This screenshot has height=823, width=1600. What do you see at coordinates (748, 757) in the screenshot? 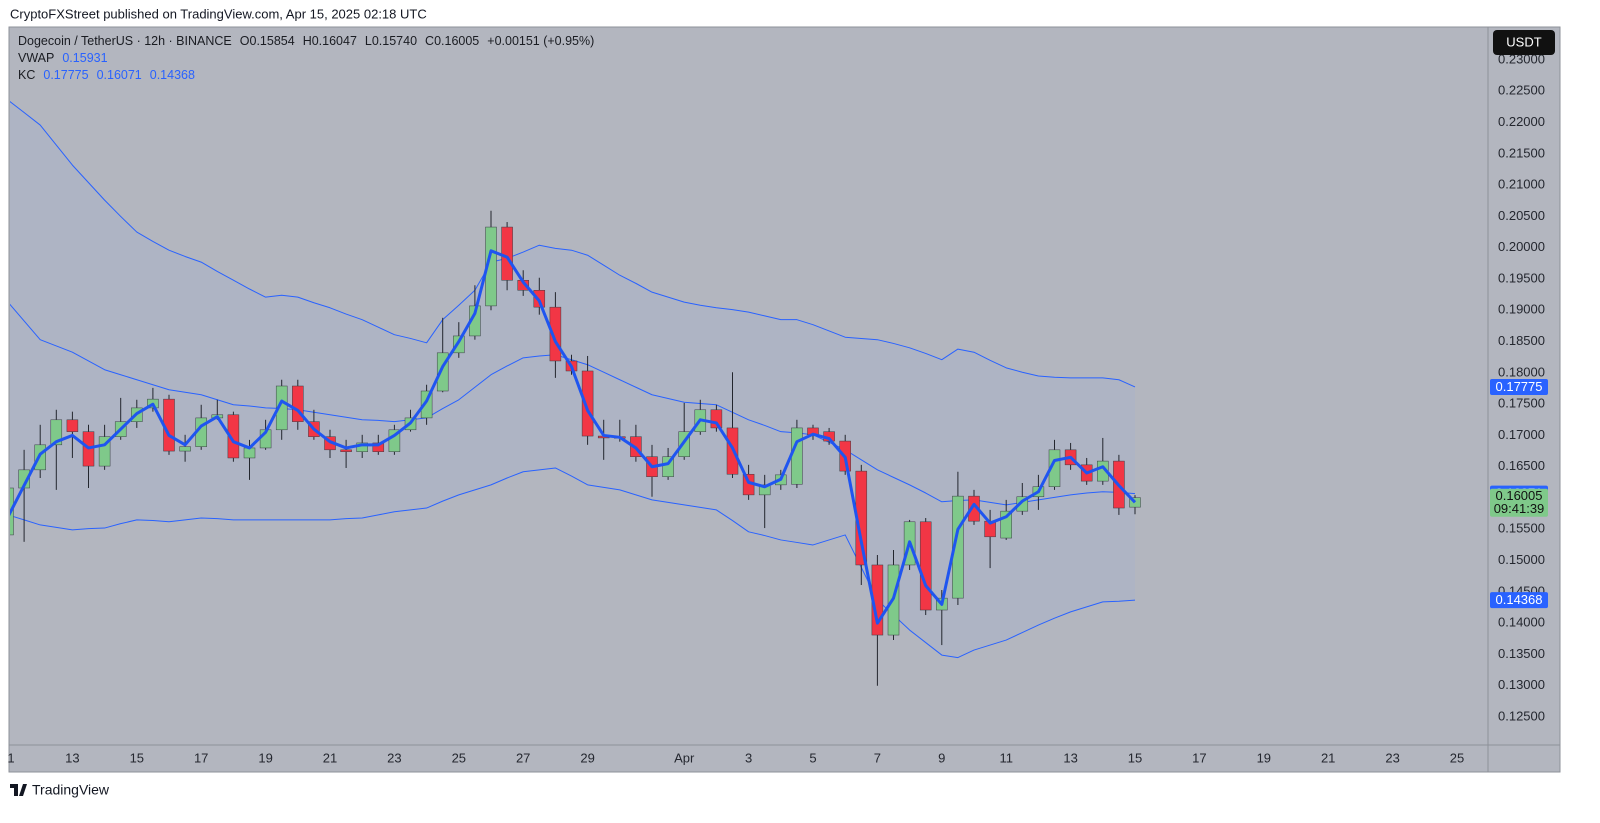
I see `x-tick-label: 3` at bounding box center [748, 757].